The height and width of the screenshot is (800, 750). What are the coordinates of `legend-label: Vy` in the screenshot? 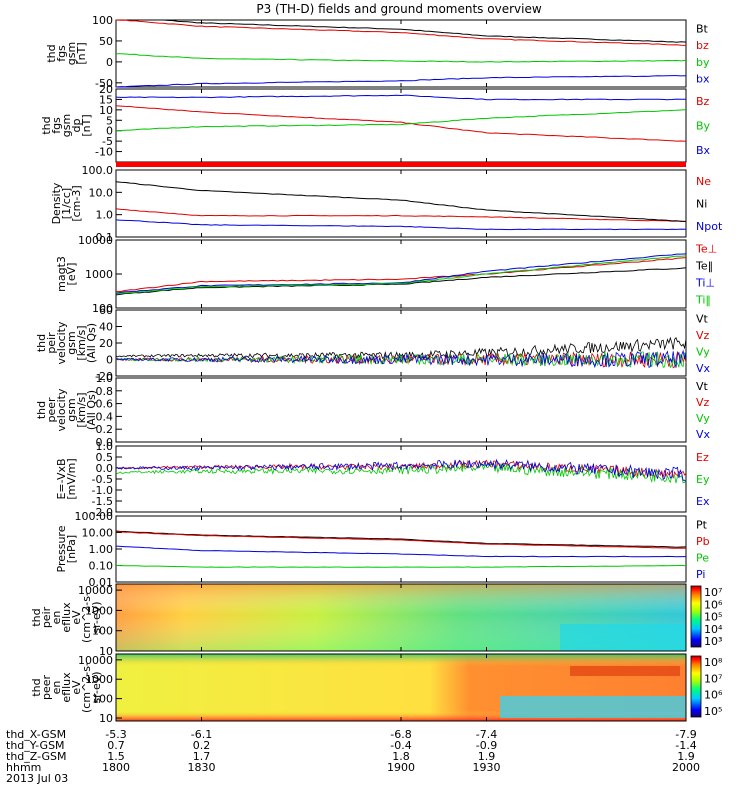 It's located at (703, 418).